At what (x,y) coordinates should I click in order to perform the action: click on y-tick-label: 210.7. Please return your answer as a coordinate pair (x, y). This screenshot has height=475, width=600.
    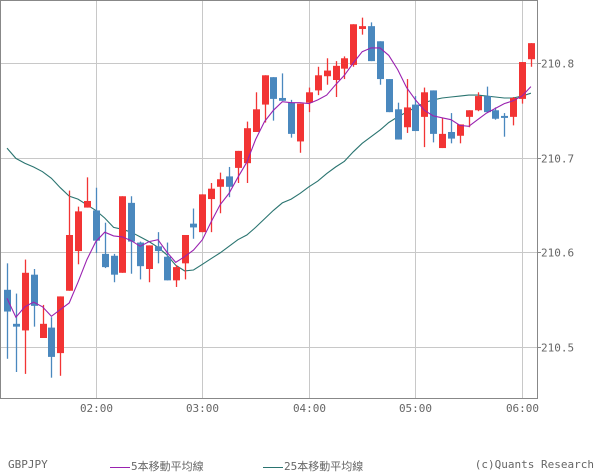
    Looking at the image, I should click on (557, 159).